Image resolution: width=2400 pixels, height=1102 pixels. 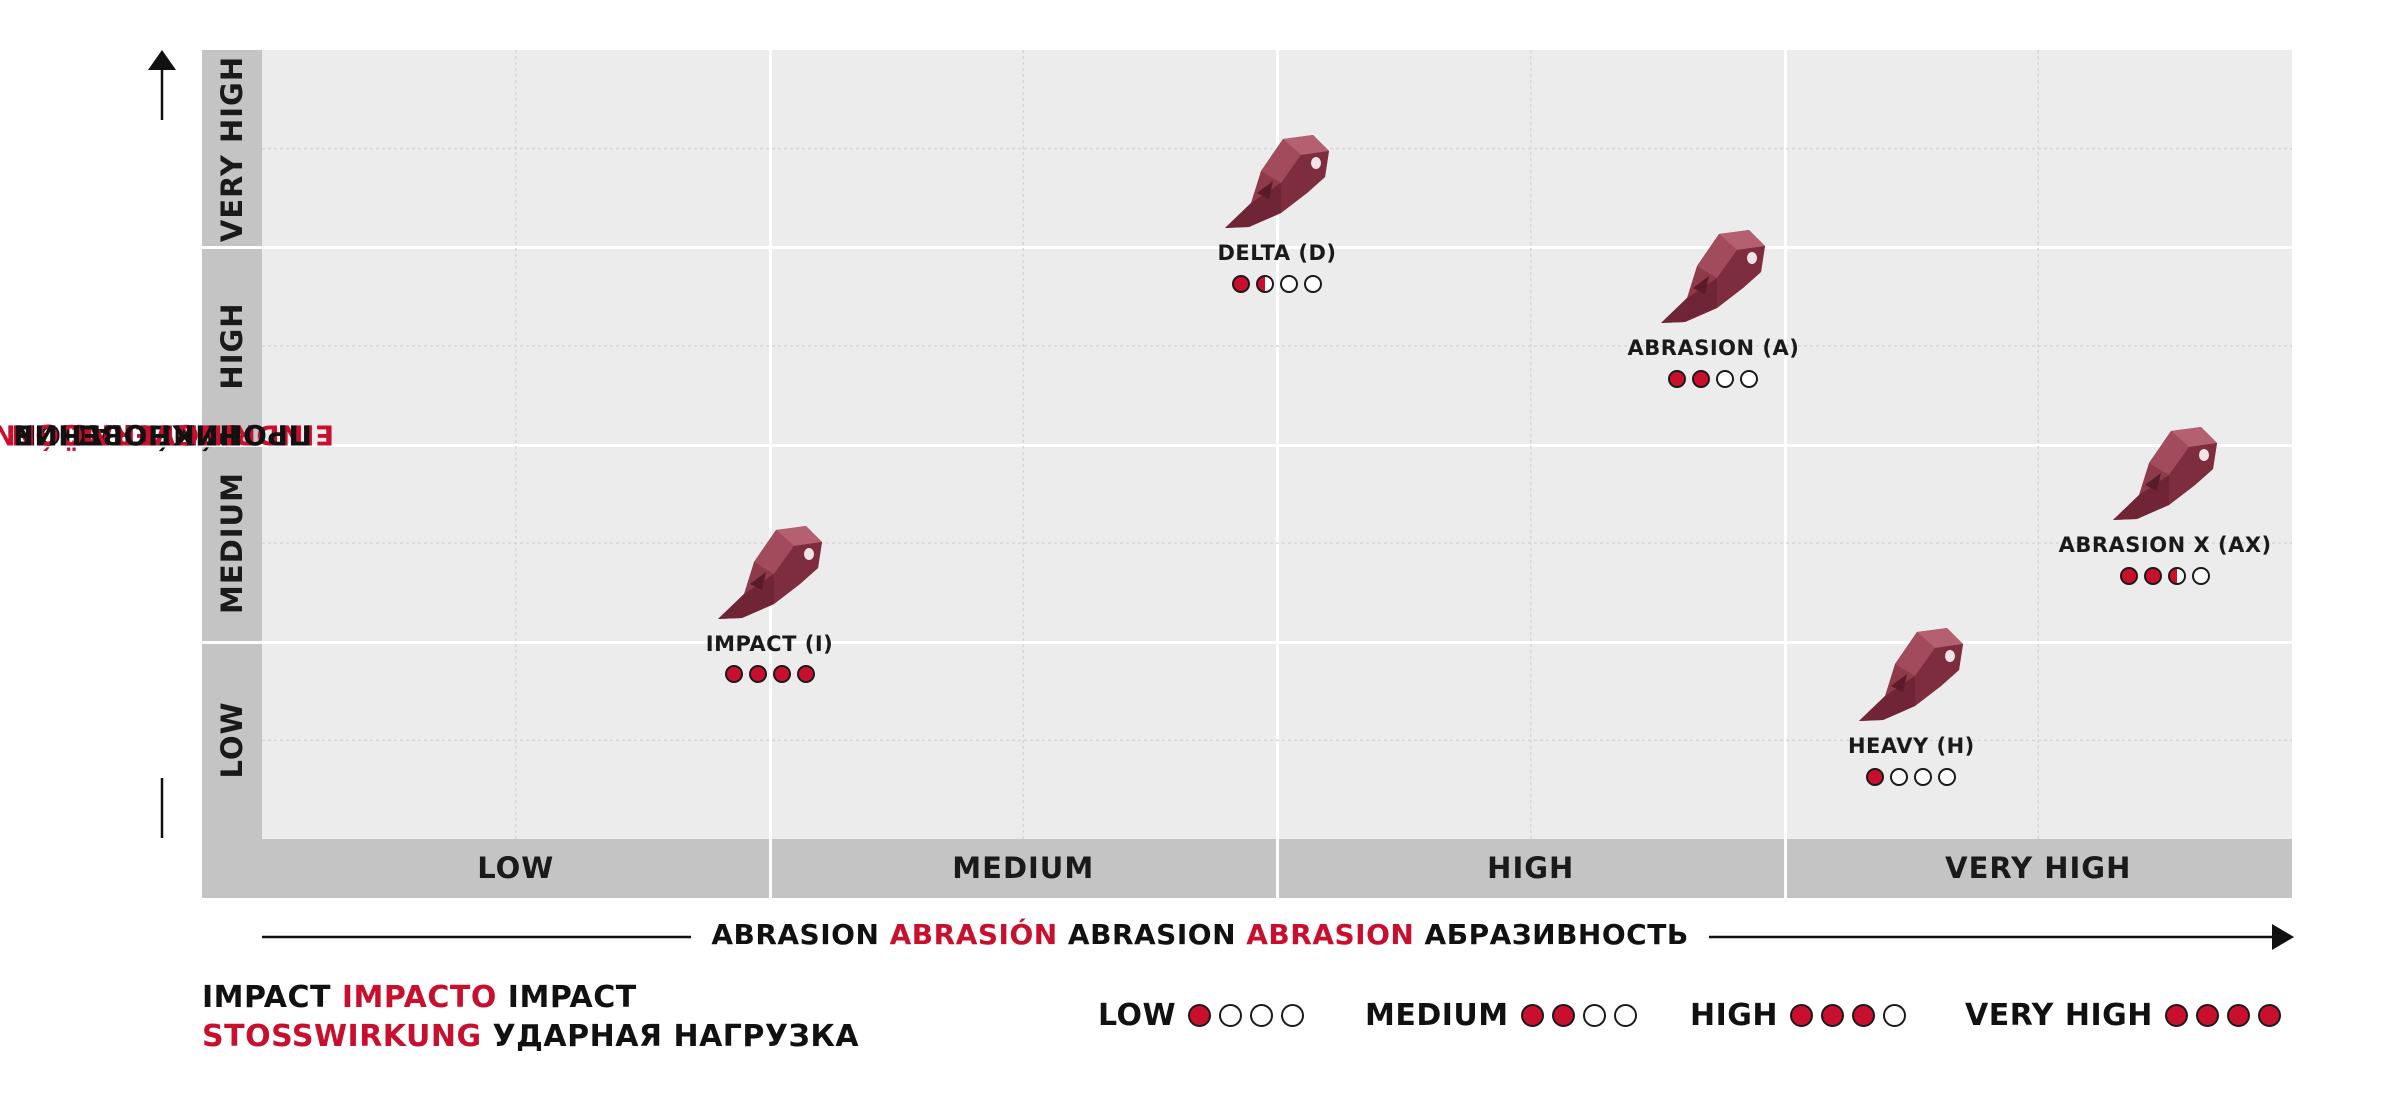 I want to click on legend-item: HIGH, so click(x=1800, y=1015).